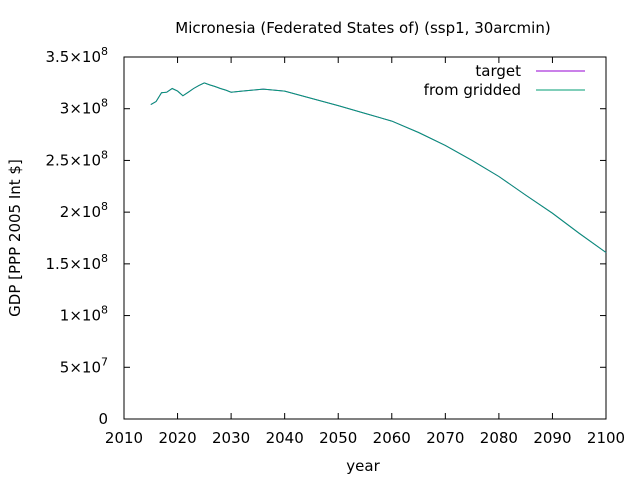 The width and height of the screenshot is (640, 480). I want to click on y-tick-mantissa: 2.5×10, so click(73, 160).